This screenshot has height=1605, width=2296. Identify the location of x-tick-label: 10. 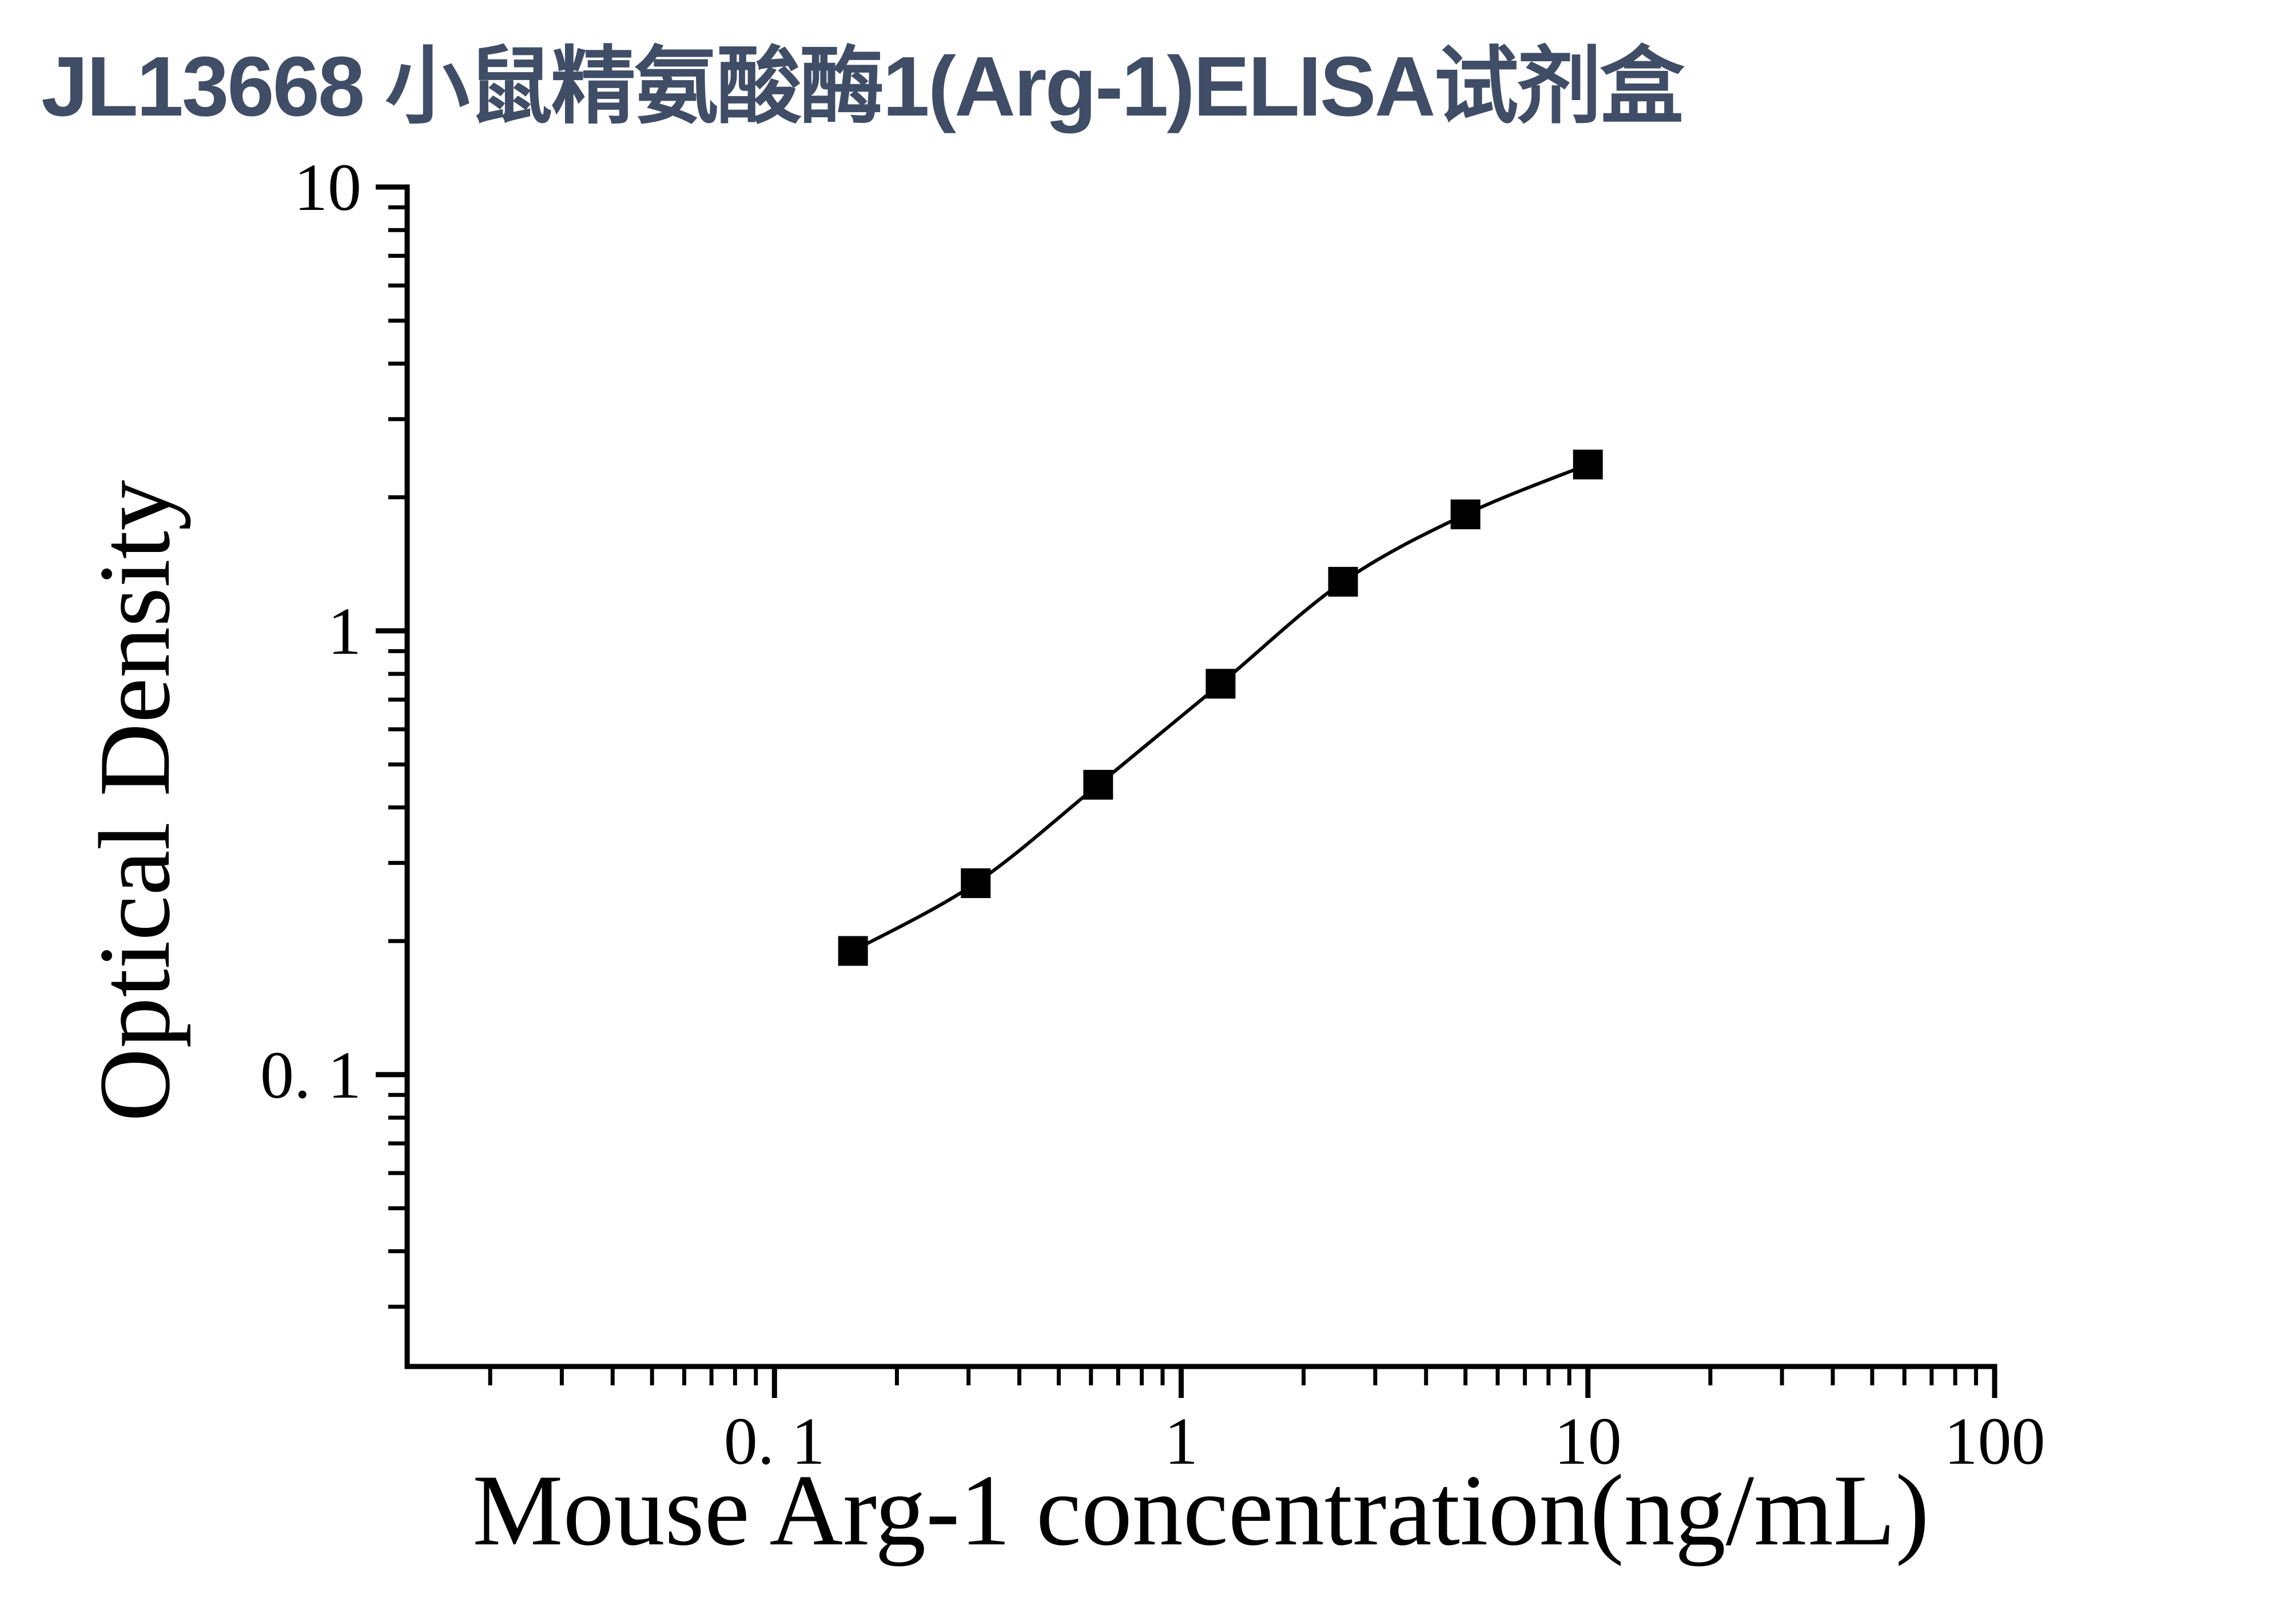
(1588, 1441).